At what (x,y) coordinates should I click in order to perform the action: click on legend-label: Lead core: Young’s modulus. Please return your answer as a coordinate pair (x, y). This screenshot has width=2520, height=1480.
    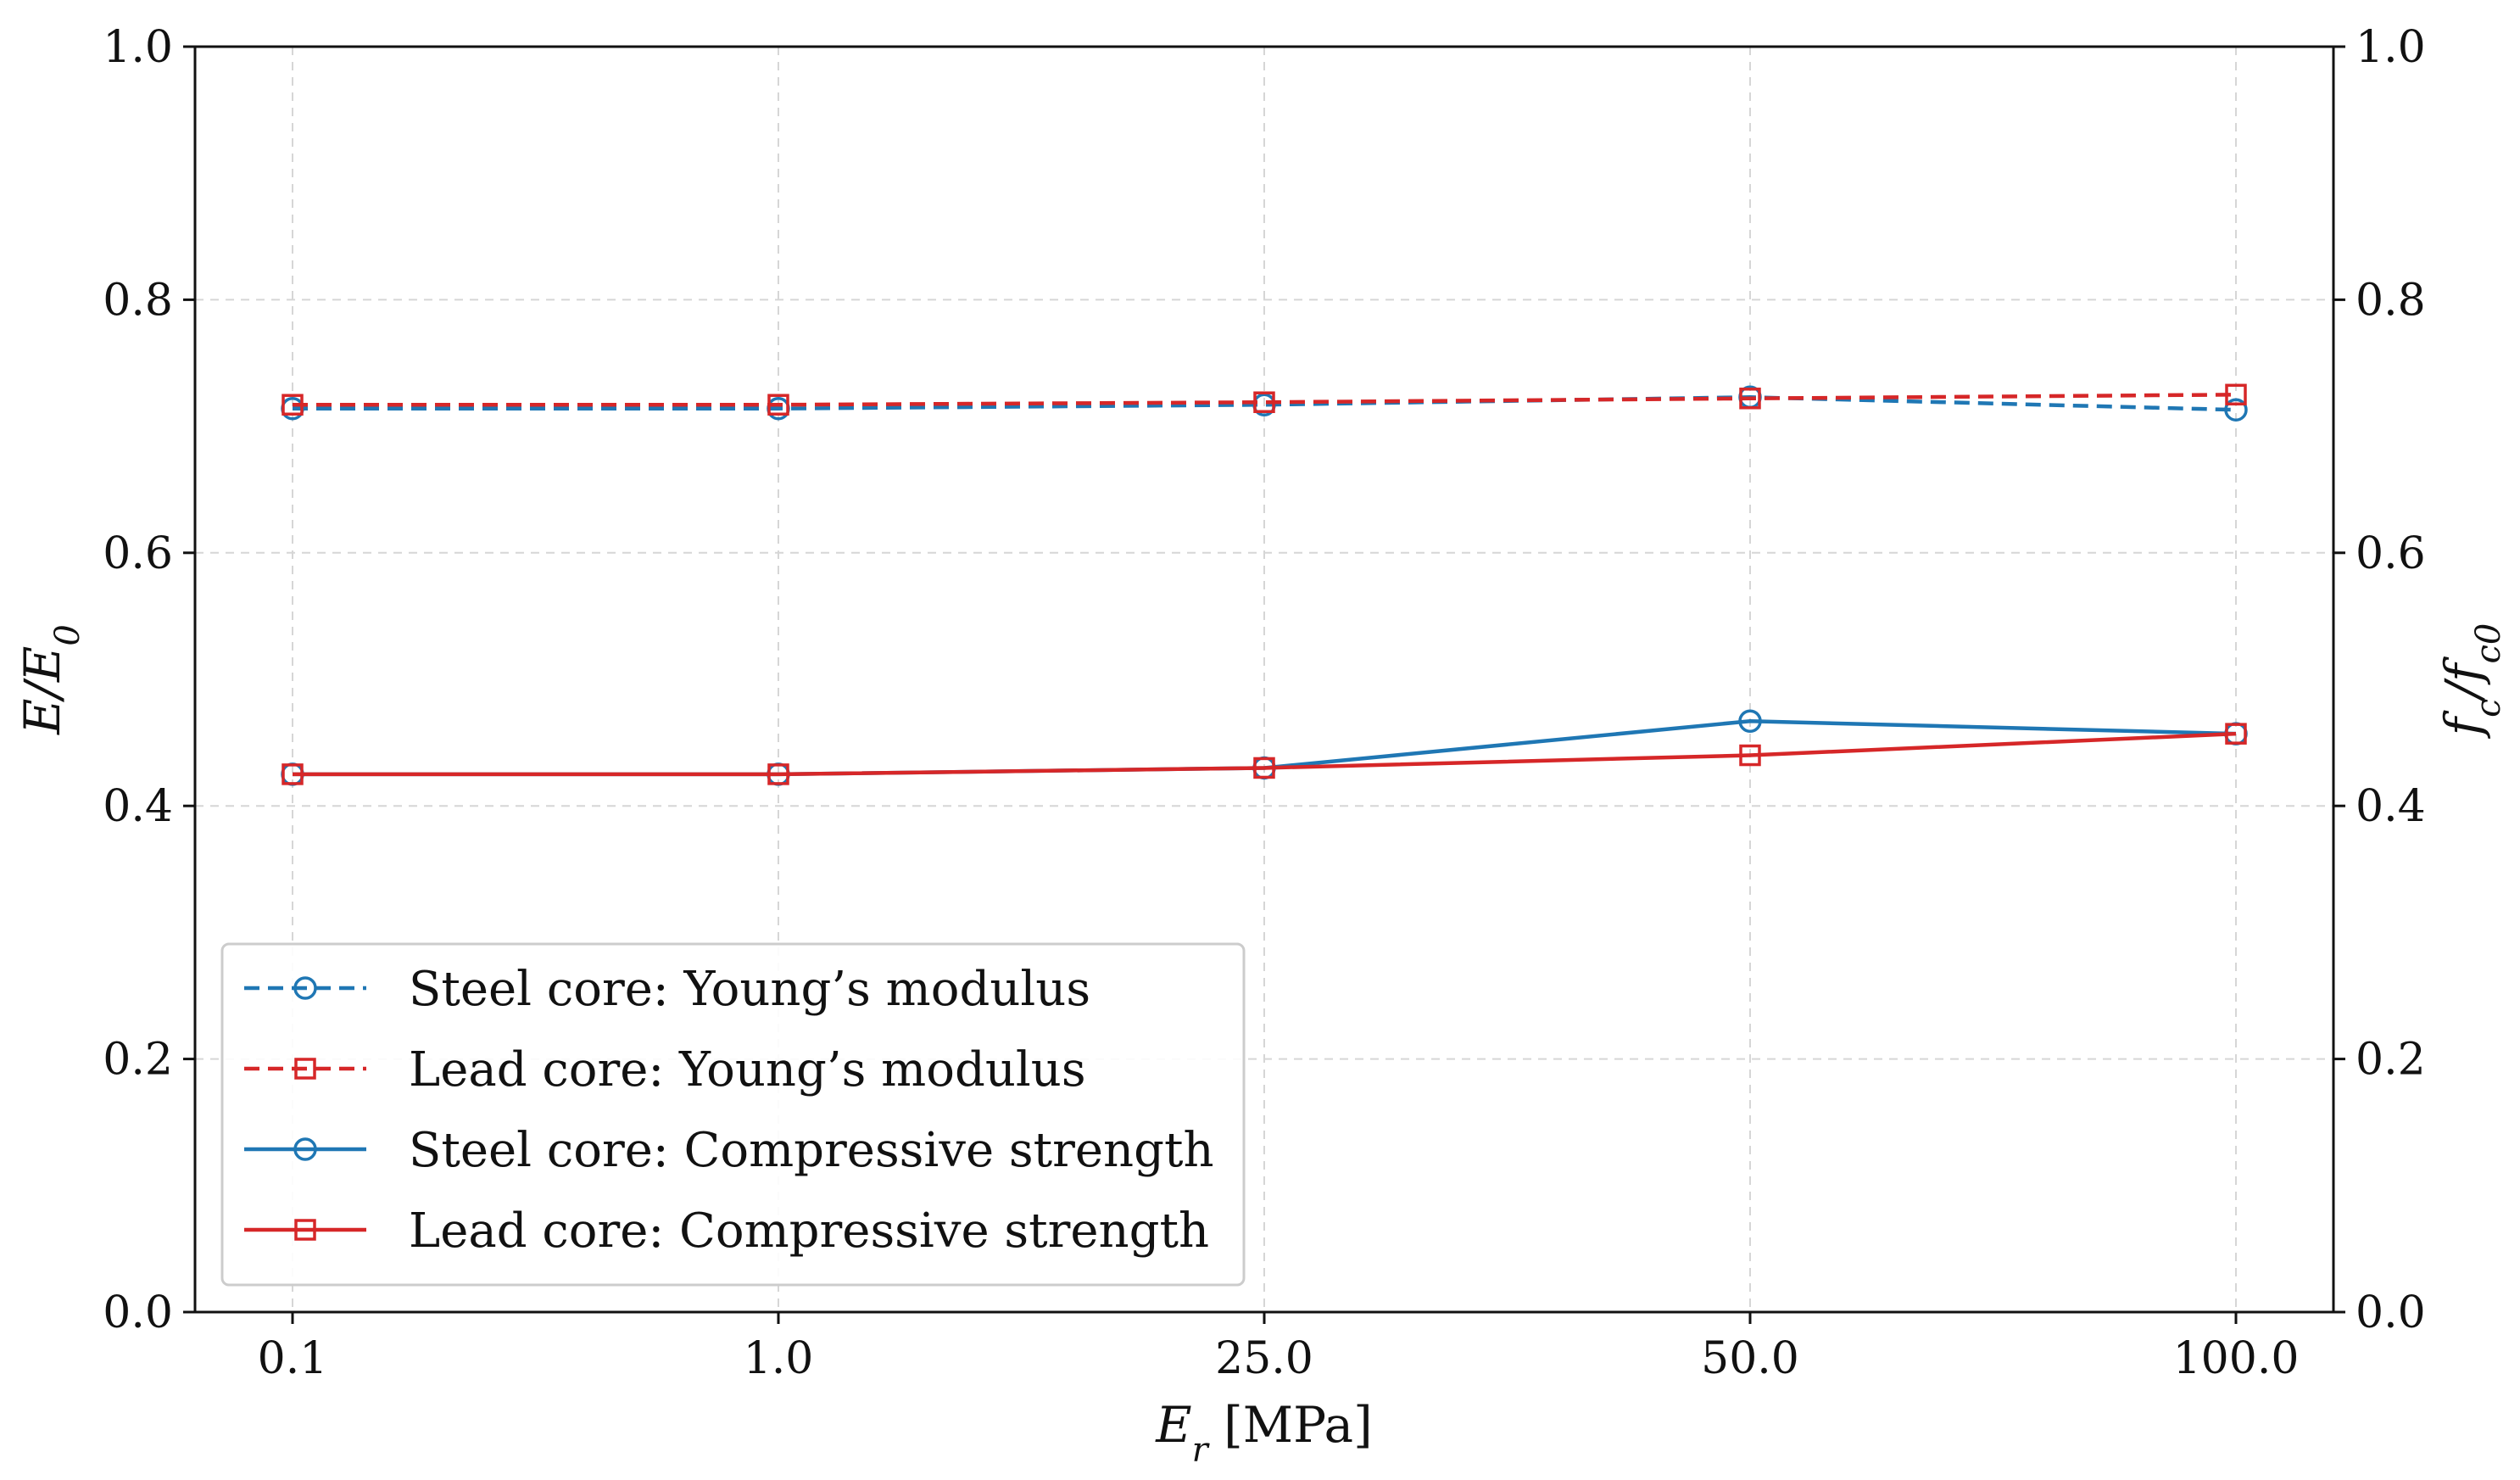
    Looking at the image, I should click on (747, 1069).